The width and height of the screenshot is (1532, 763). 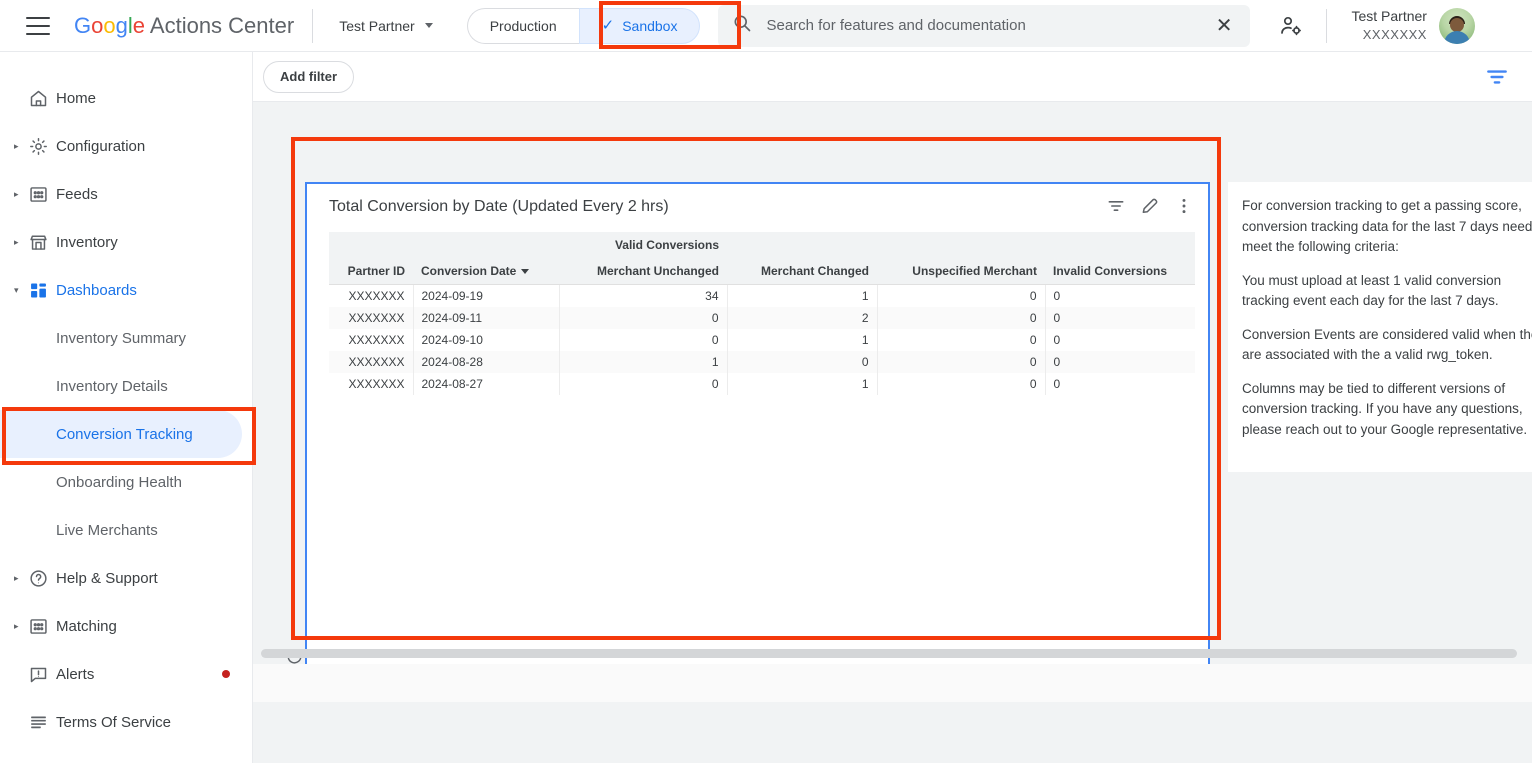 I want to click on column-header-unspecified-merchant: Unspecified Merchant, so click(x=961, y=271).